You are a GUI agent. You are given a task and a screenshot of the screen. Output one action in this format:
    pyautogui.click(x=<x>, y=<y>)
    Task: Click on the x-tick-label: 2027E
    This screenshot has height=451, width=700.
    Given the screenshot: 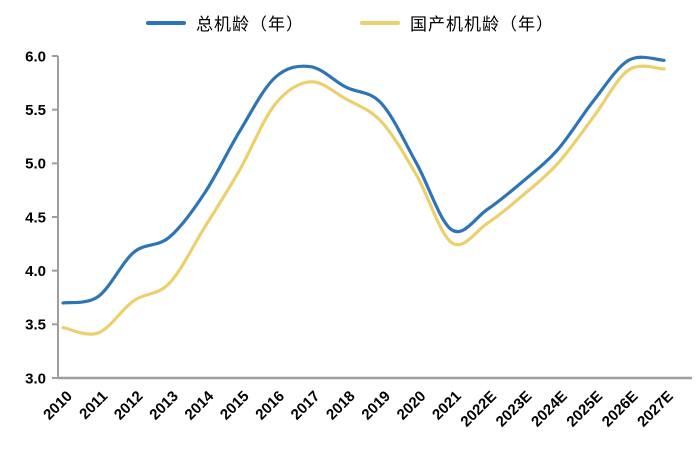 What is the action you would take?
    pyautogui.click(x=655, y=409)
    